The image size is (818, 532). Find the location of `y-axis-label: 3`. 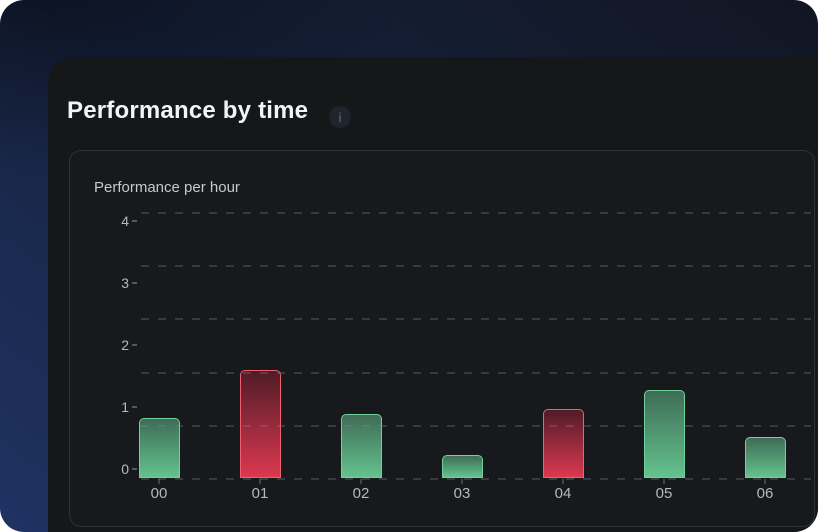

y-axis-label: 3 is located at coordinates (125, 282).